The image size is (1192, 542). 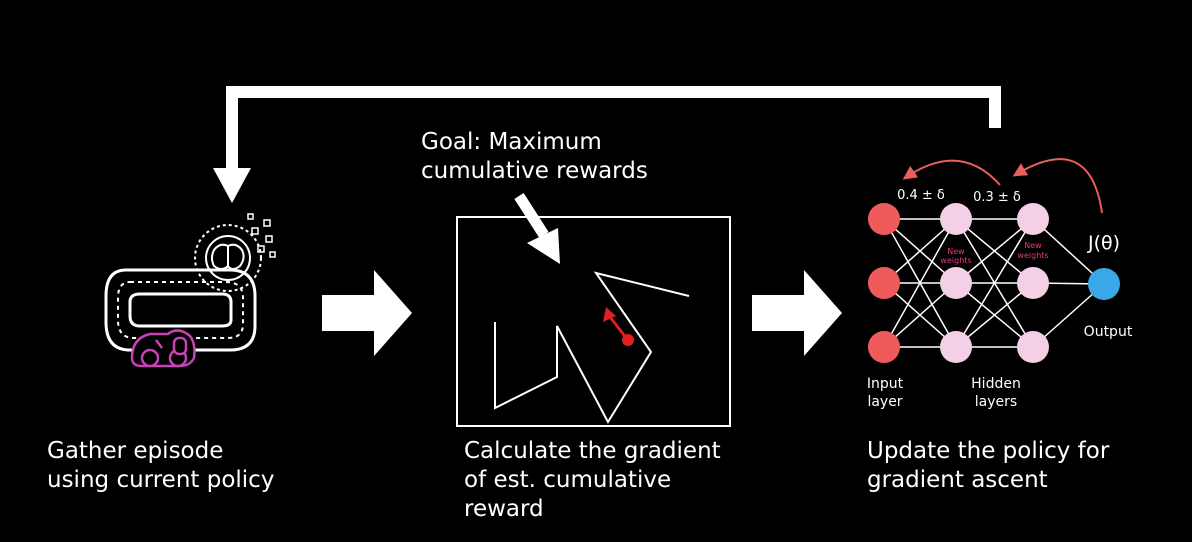 What do you see at coordinates (884, 402) in the screenshot?
I see `input-layer-label-line2: layer` at bounding box center [884, 402].